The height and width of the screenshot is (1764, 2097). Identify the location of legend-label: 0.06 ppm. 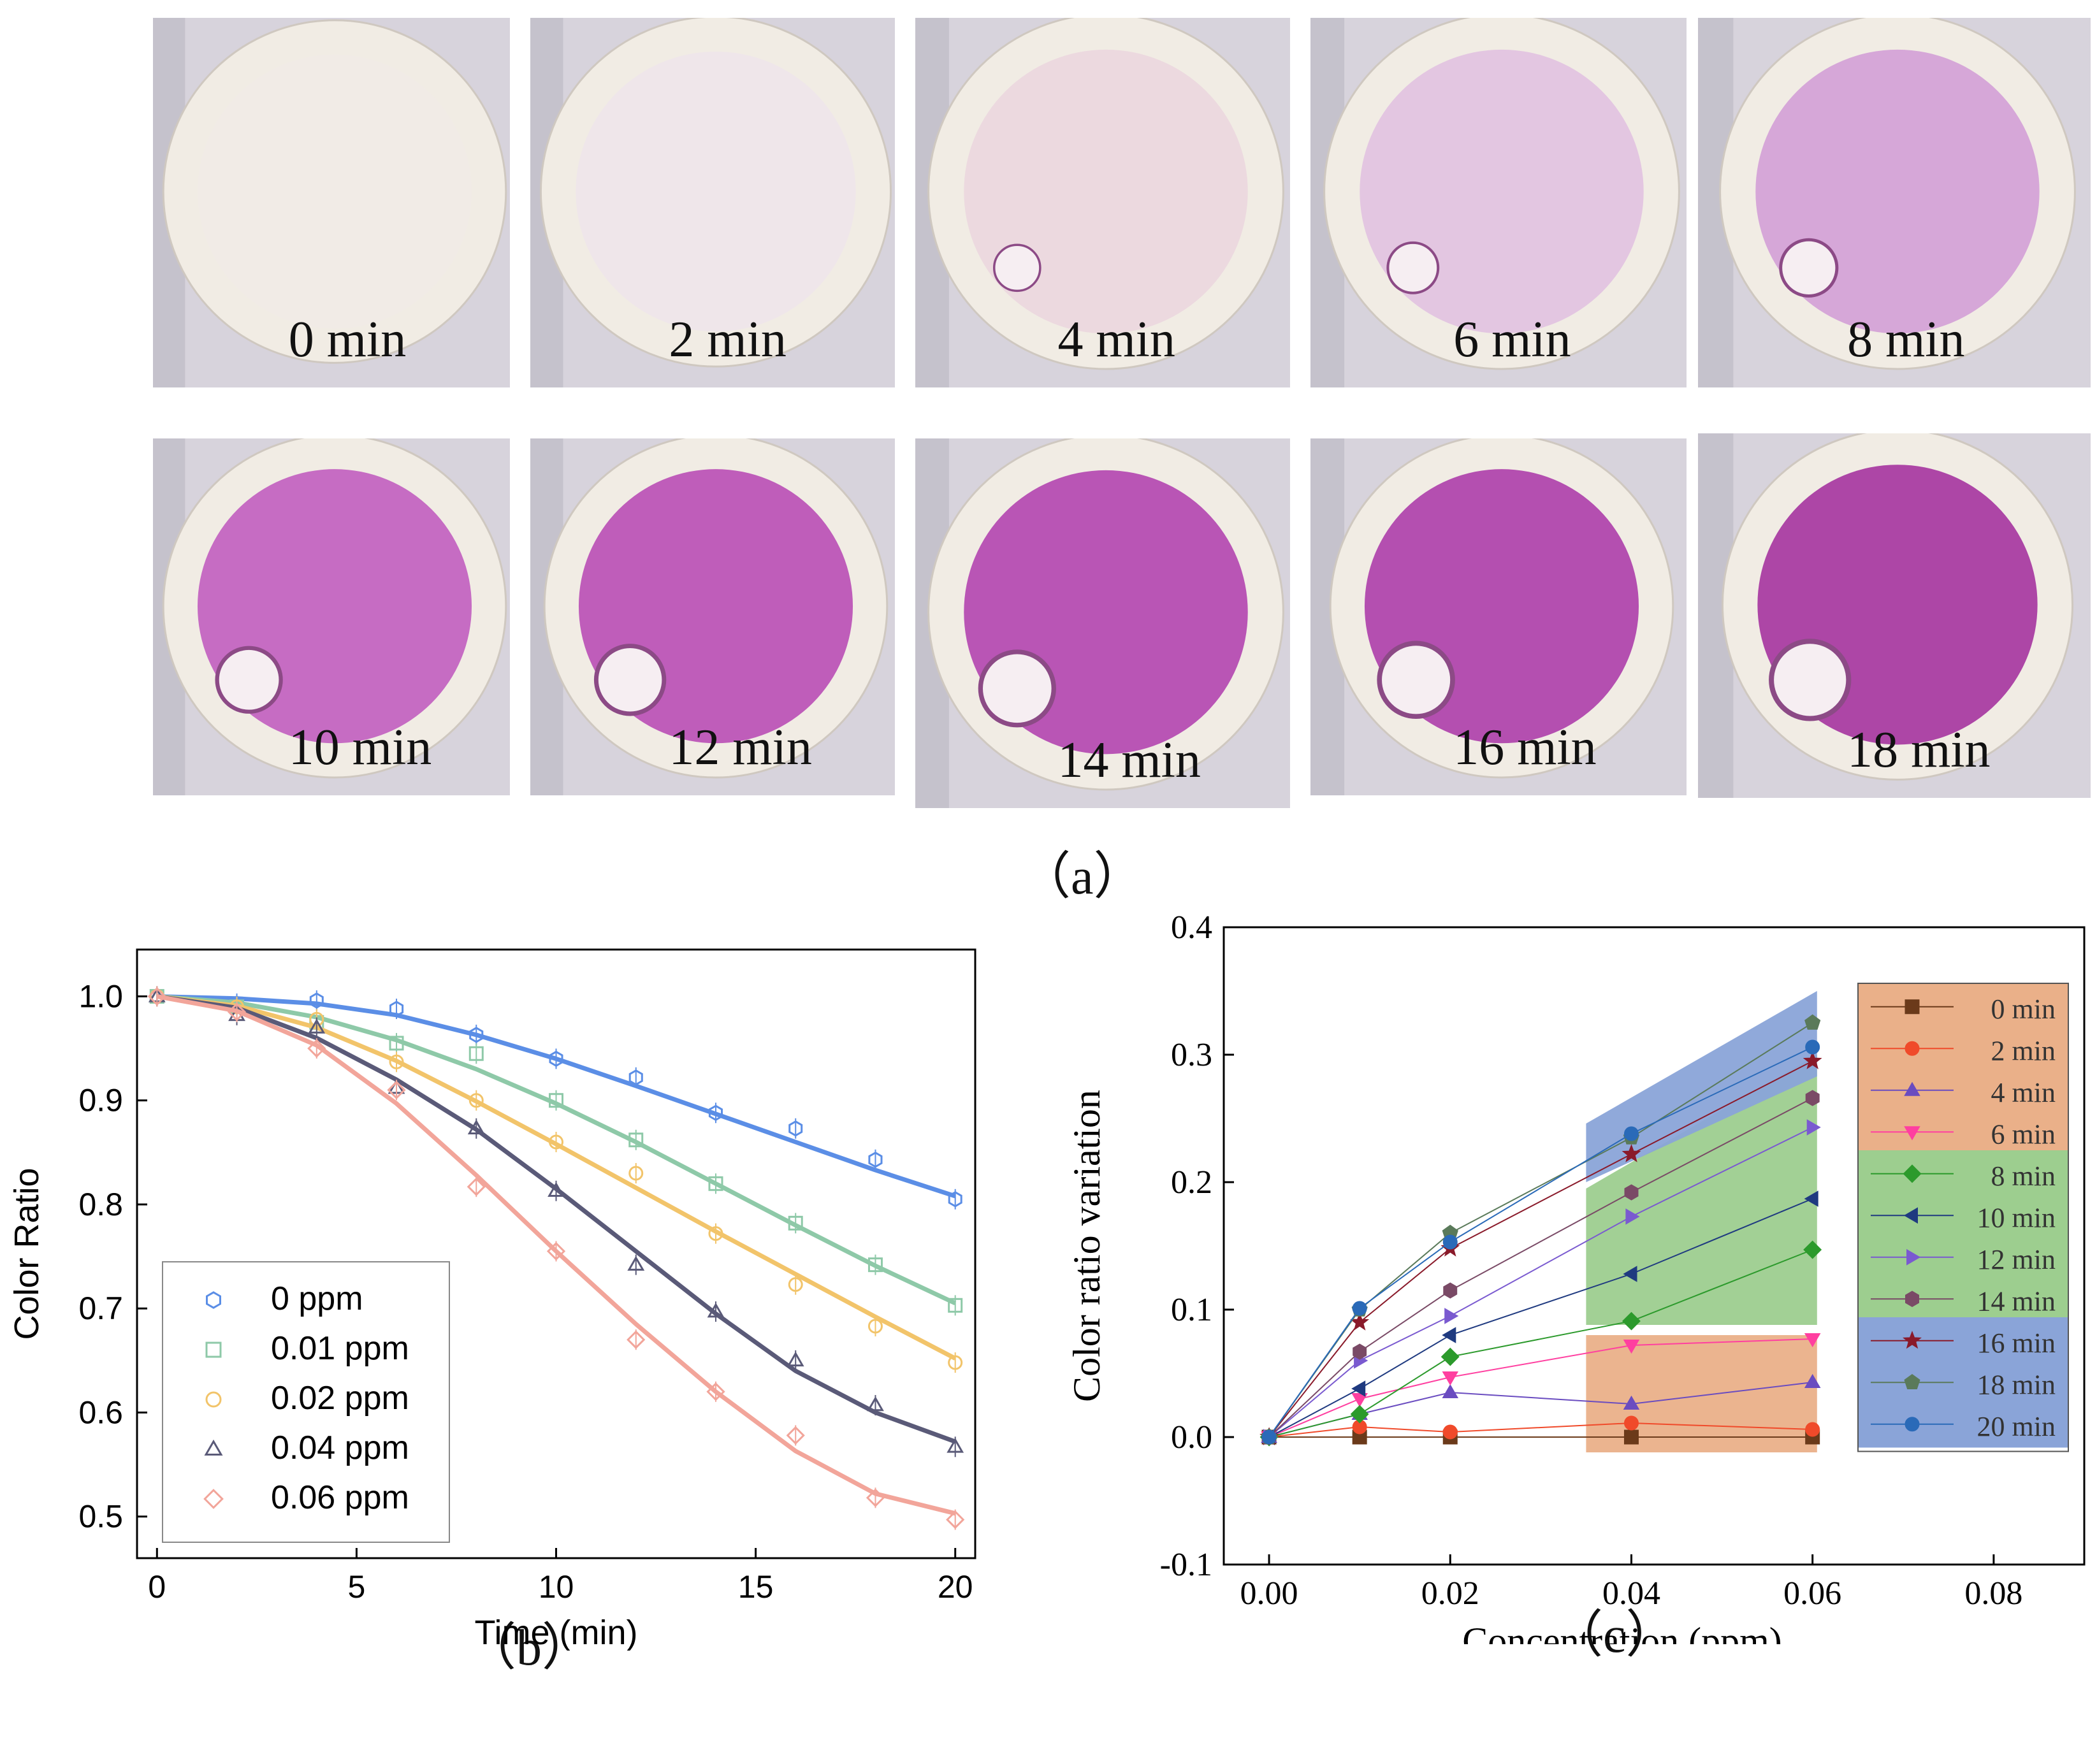
(340, 1497).